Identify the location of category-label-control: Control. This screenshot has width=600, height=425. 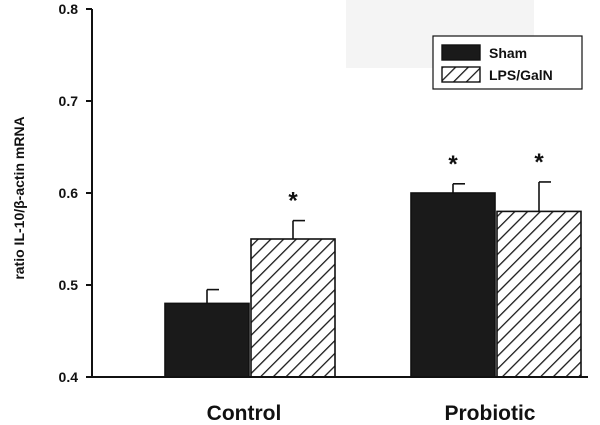
(244, 413).